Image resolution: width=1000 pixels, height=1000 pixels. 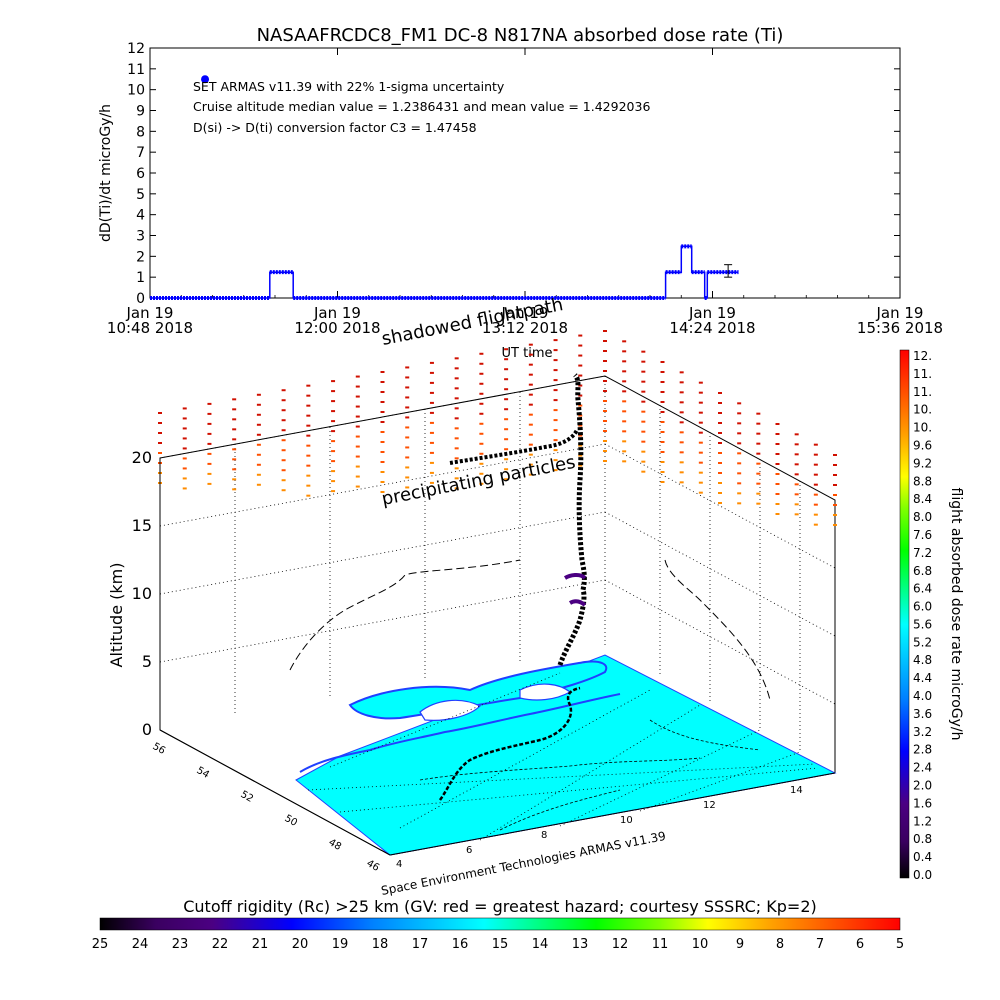 I want to click on dose-rate-colorbar-tick: 2.8, so click(x=922, y=750).